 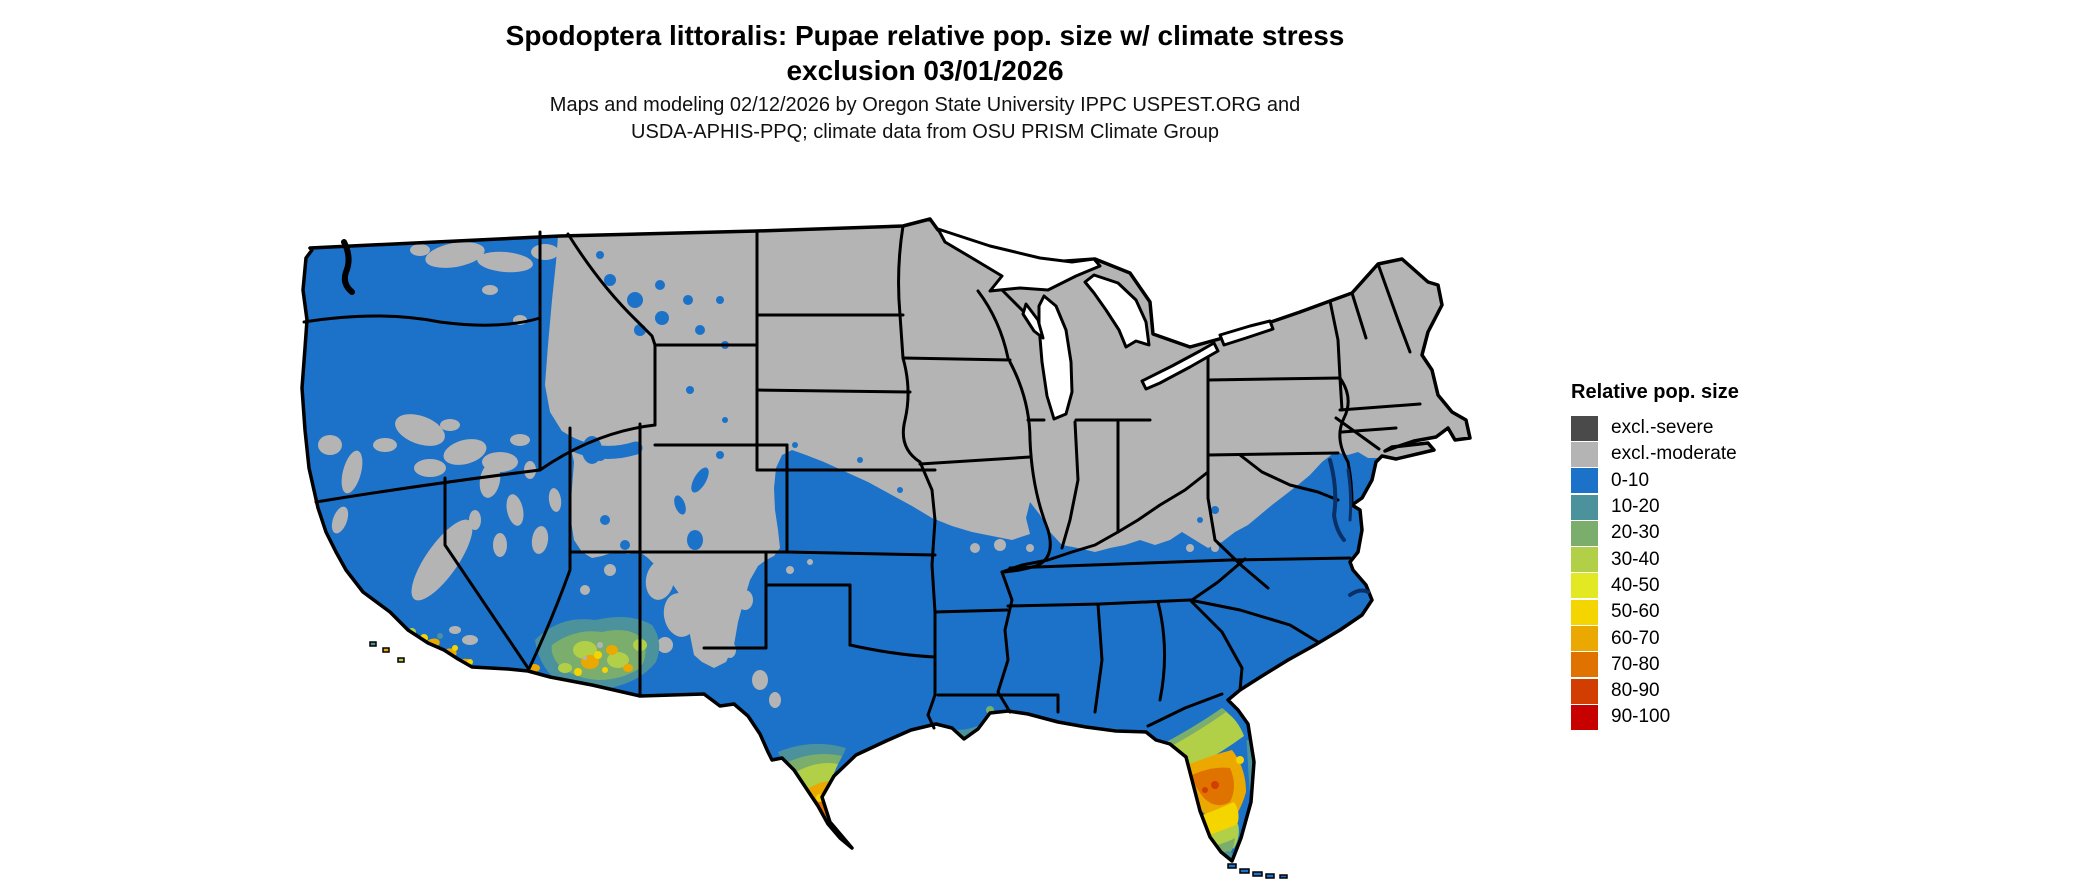 What do you see at coordinates (387, 652) in the screenshot?
I see `channel-islands` at bounding box center [387, 652].